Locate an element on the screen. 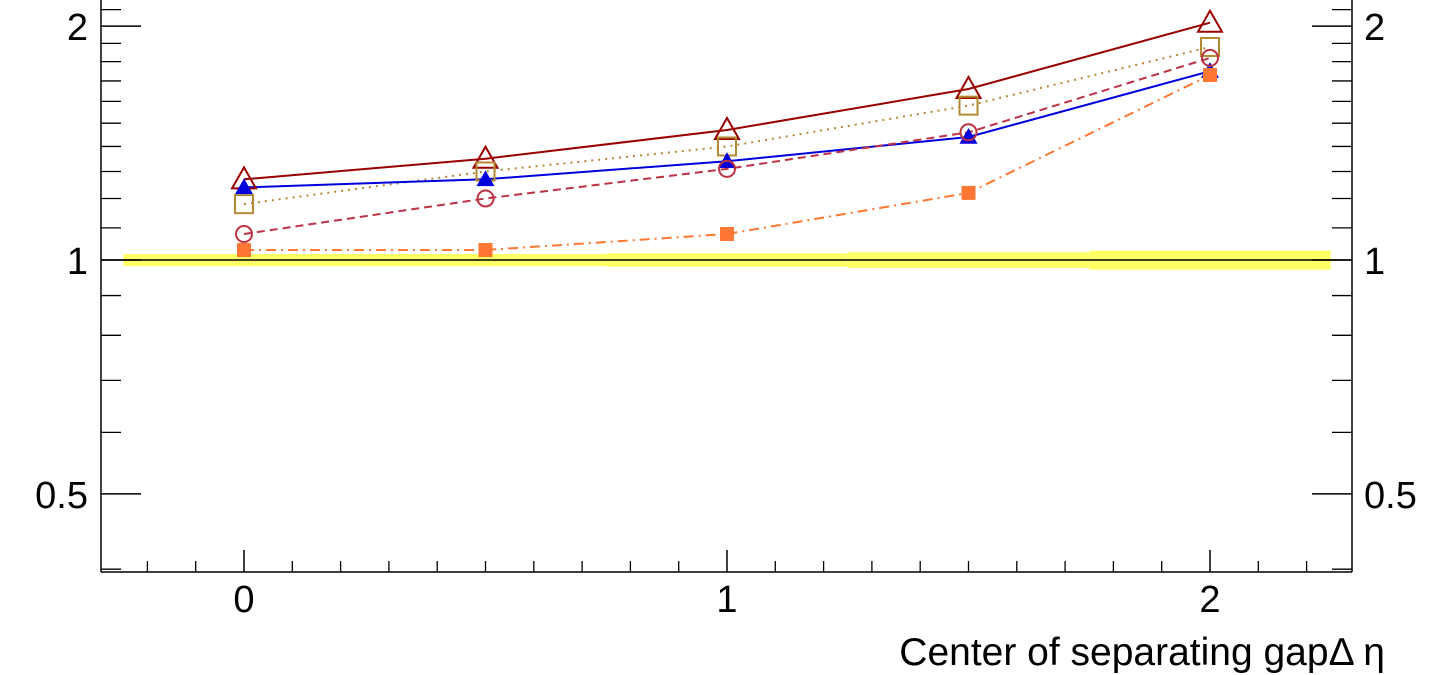 The width and height of the screenshot is (1430, 675). y-tick-label-right: 1 is located at coordinates (1374, 262).